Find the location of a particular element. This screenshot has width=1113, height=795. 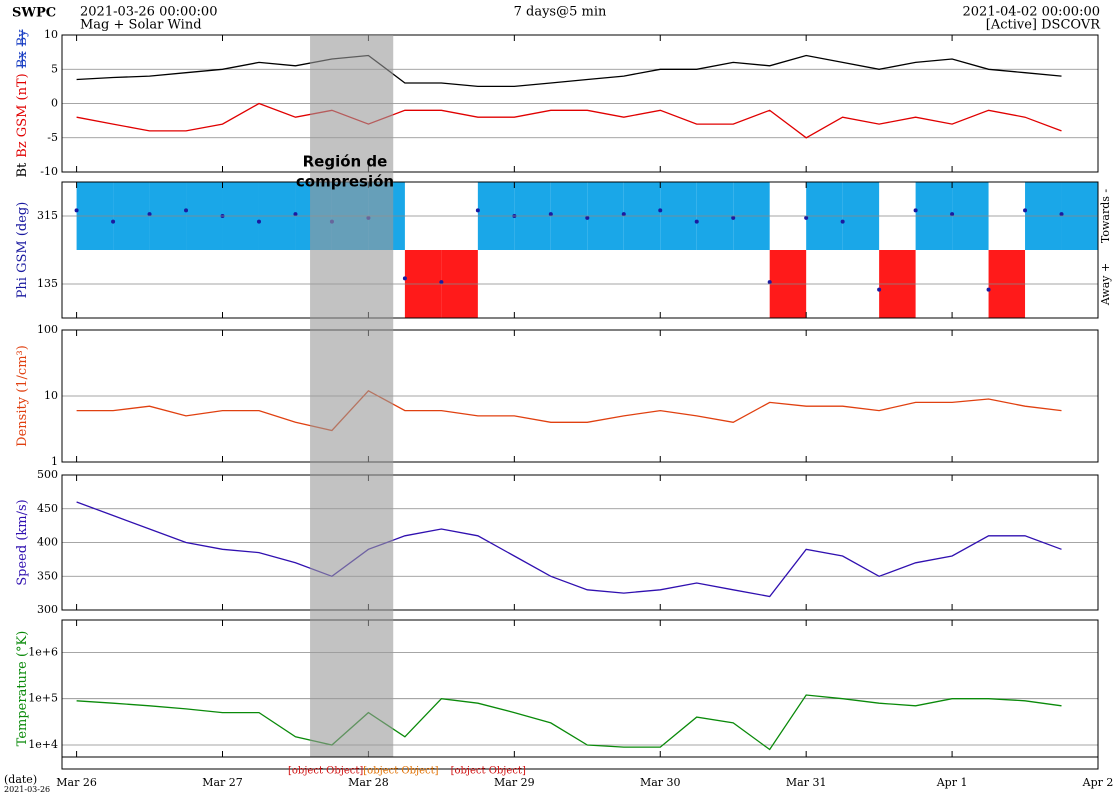

y-tick-label: 300 is located at coordinates (47, 609).